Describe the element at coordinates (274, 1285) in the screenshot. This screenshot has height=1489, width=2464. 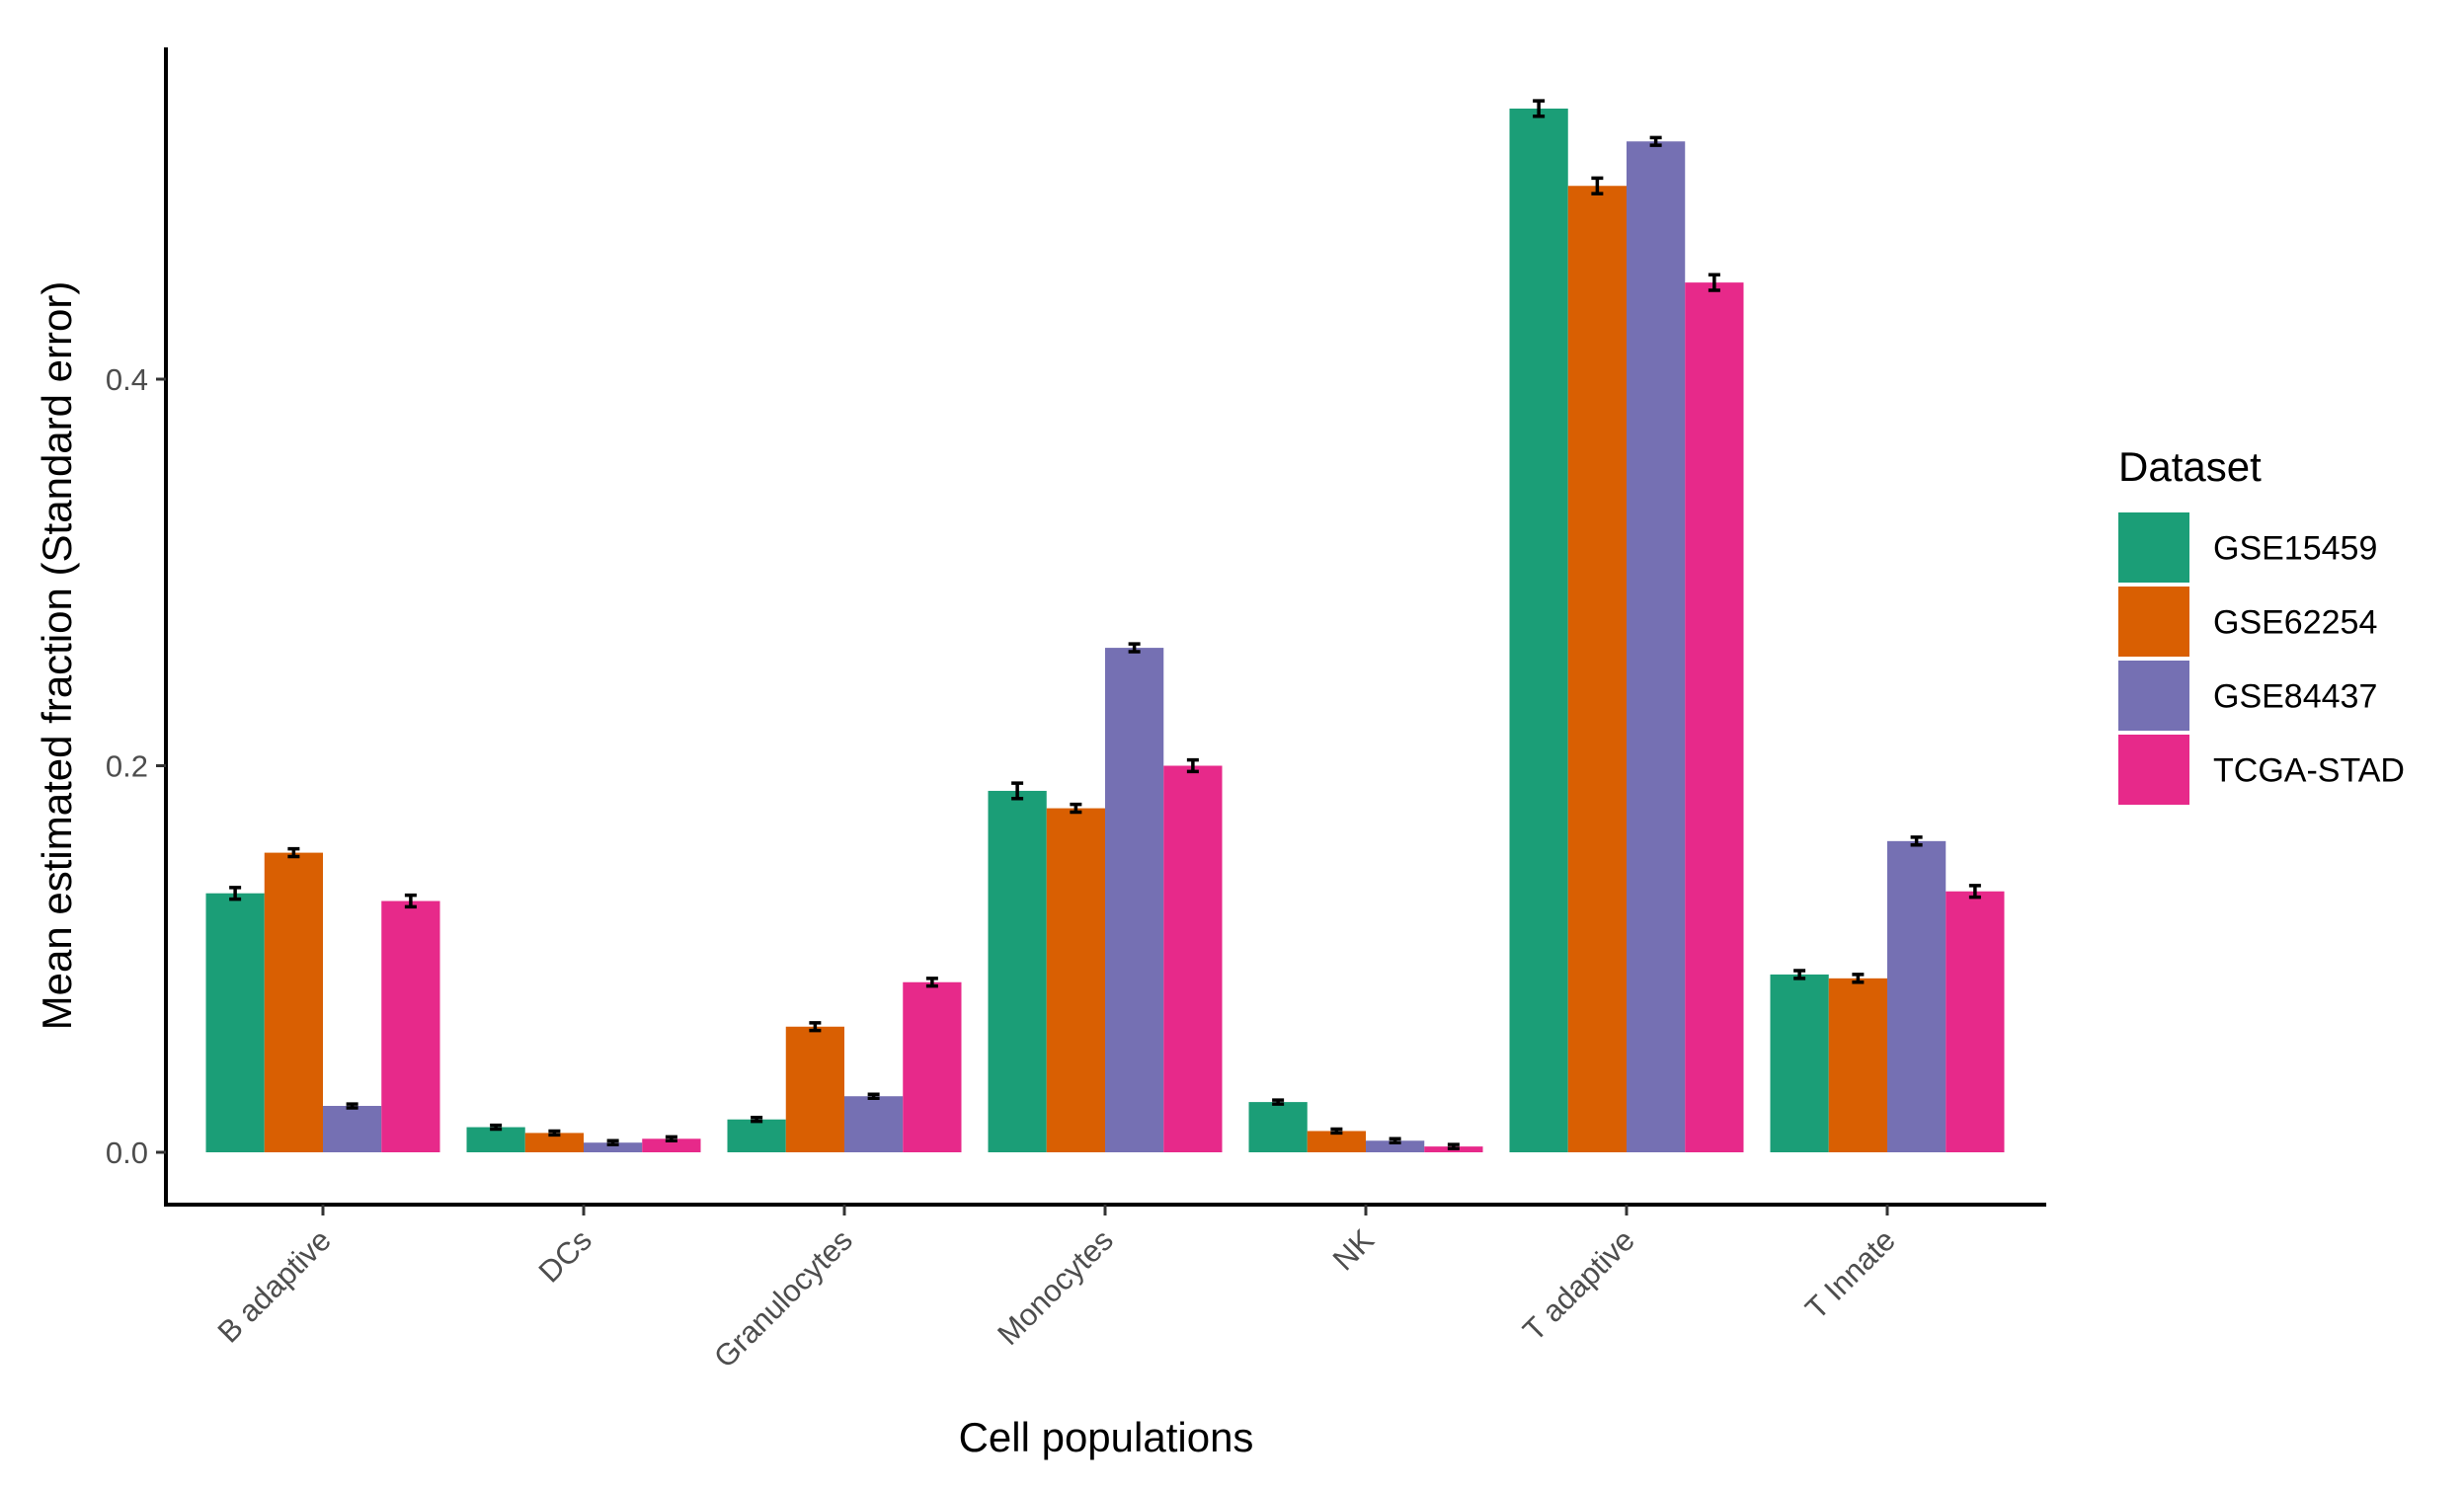
I see `x-tick-label: B adaptive` at that location.